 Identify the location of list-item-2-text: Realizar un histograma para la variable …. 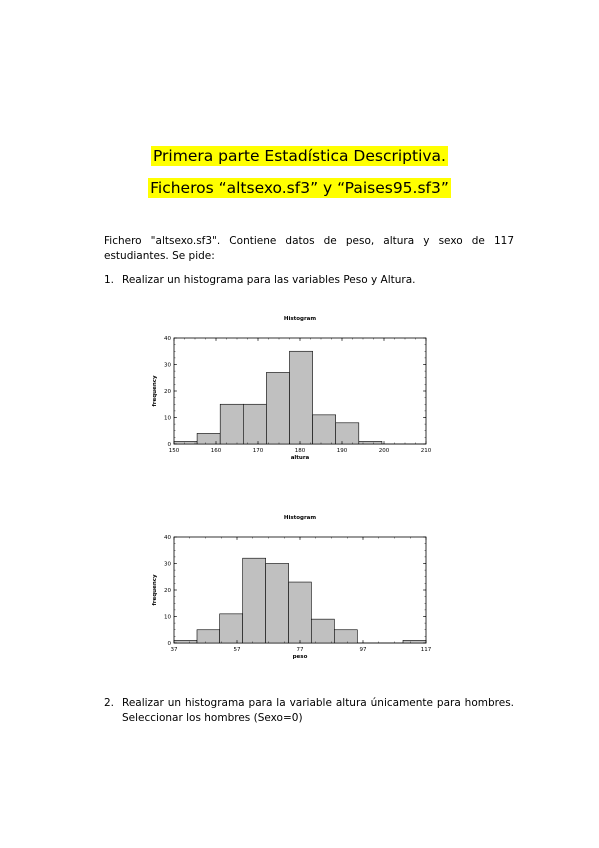
(318, 710).